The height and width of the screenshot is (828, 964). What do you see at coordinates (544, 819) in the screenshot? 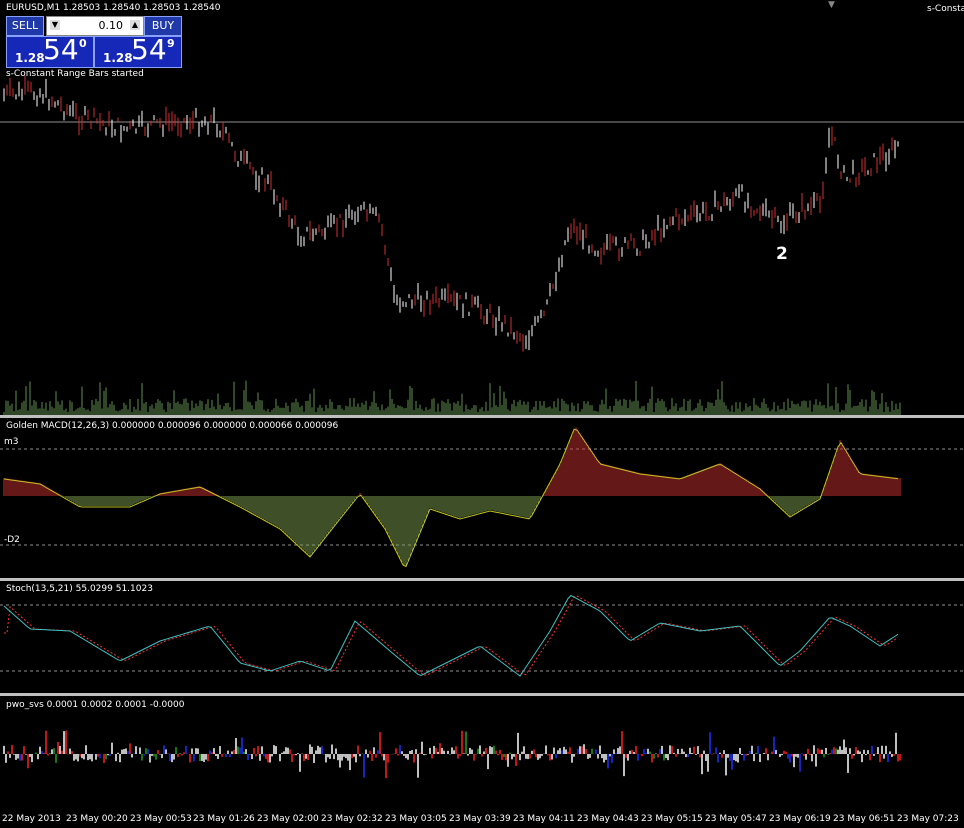
I see `time-axis-label: 23 May 04:11` at bounding box center [544, 819].